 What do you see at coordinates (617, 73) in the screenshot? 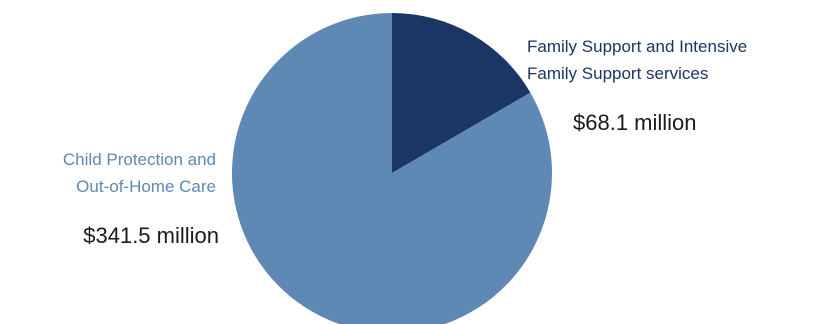
I see `slice-name-line-2: Family Support services` at bounding box center [617, 73].